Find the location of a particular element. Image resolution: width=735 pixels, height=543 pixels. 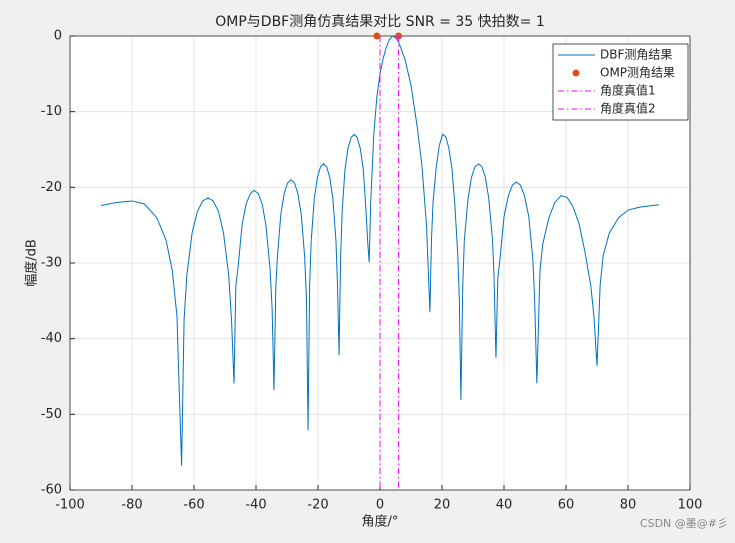

x-tick-label: 0 is located at coordinates (380, 505).